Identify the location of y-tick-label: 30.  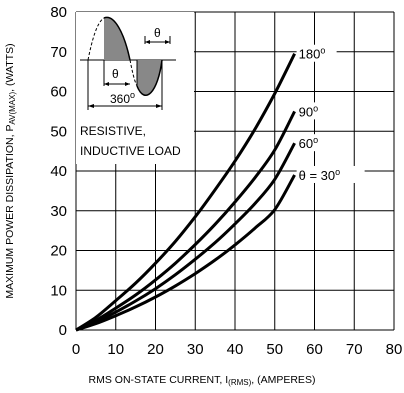
(58, 211).